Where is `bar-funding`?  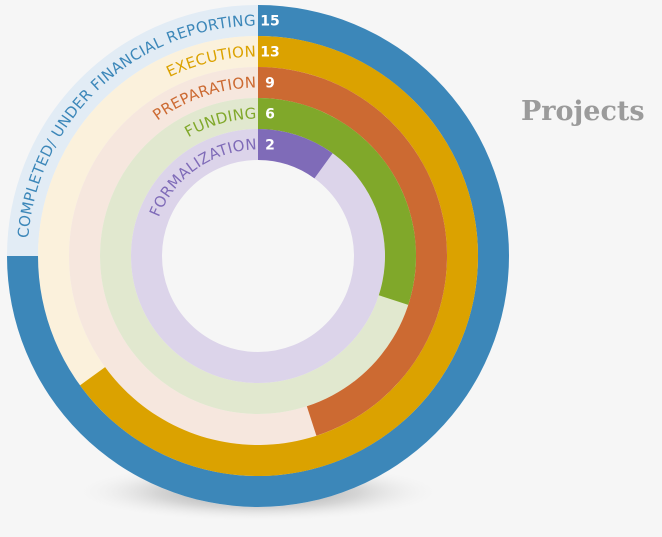 bar-funding is located at coordinates (337, 201).